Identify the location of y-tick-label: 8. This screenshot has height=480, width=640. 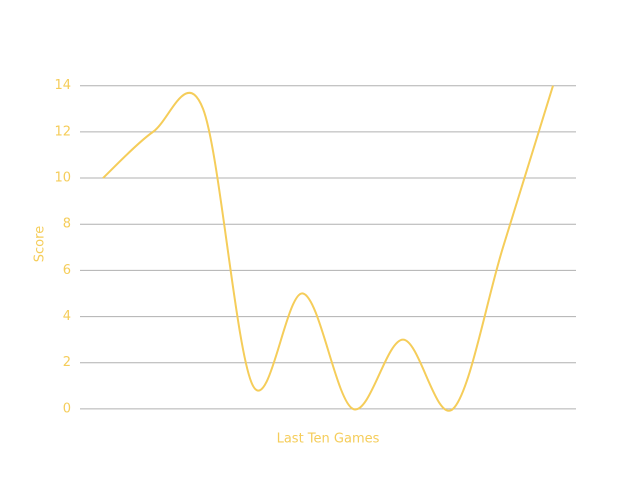
(67, 224).